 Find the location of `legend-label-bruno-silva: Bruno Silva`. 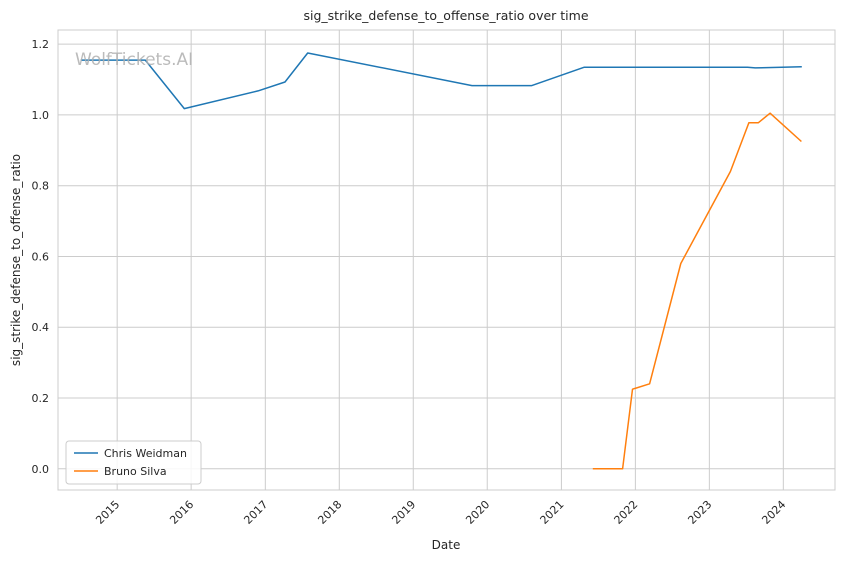

legend-label-bruno-silva: Bruno Silva is located at coordinates (135, 471).